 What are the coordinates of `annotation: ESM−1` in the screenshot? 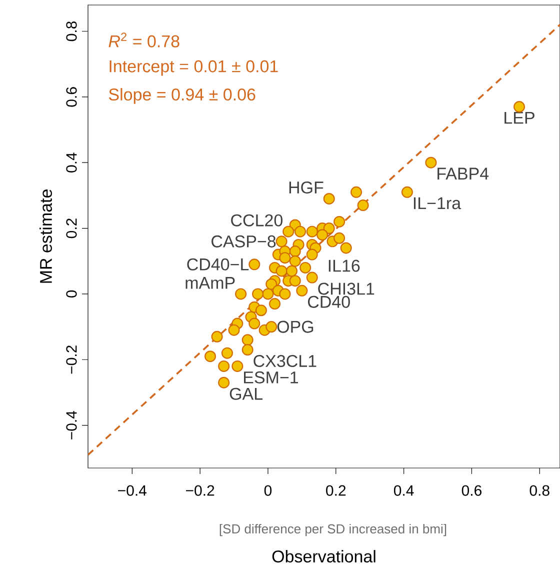 It's located at (271, 377).